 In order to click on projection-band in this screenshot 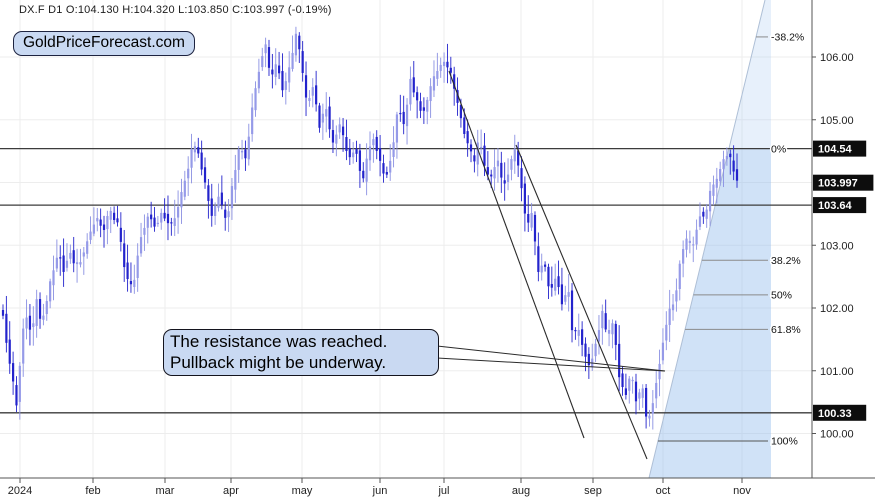, I will do `click(709, 239)`.